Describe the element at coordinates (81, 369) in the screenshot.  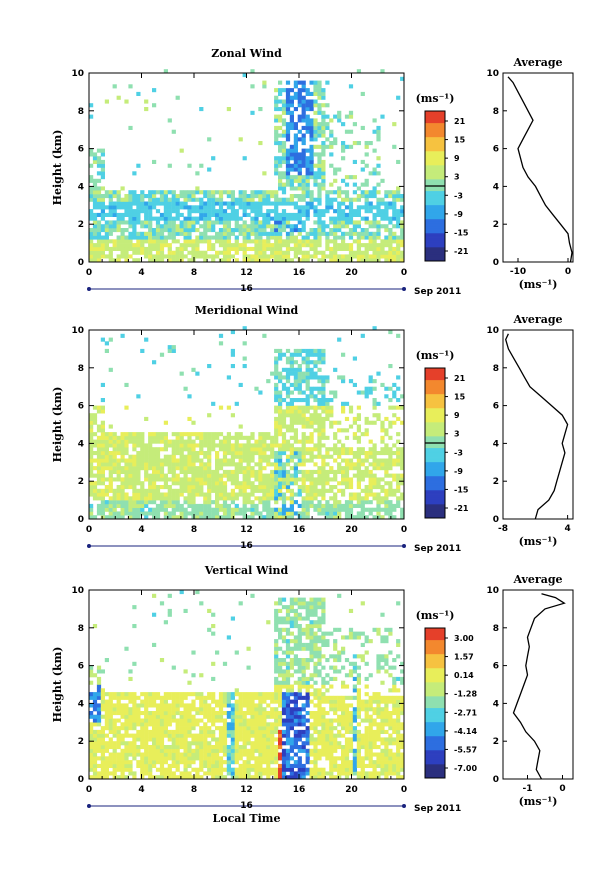
I see `y-tick-label: 8` at that location.